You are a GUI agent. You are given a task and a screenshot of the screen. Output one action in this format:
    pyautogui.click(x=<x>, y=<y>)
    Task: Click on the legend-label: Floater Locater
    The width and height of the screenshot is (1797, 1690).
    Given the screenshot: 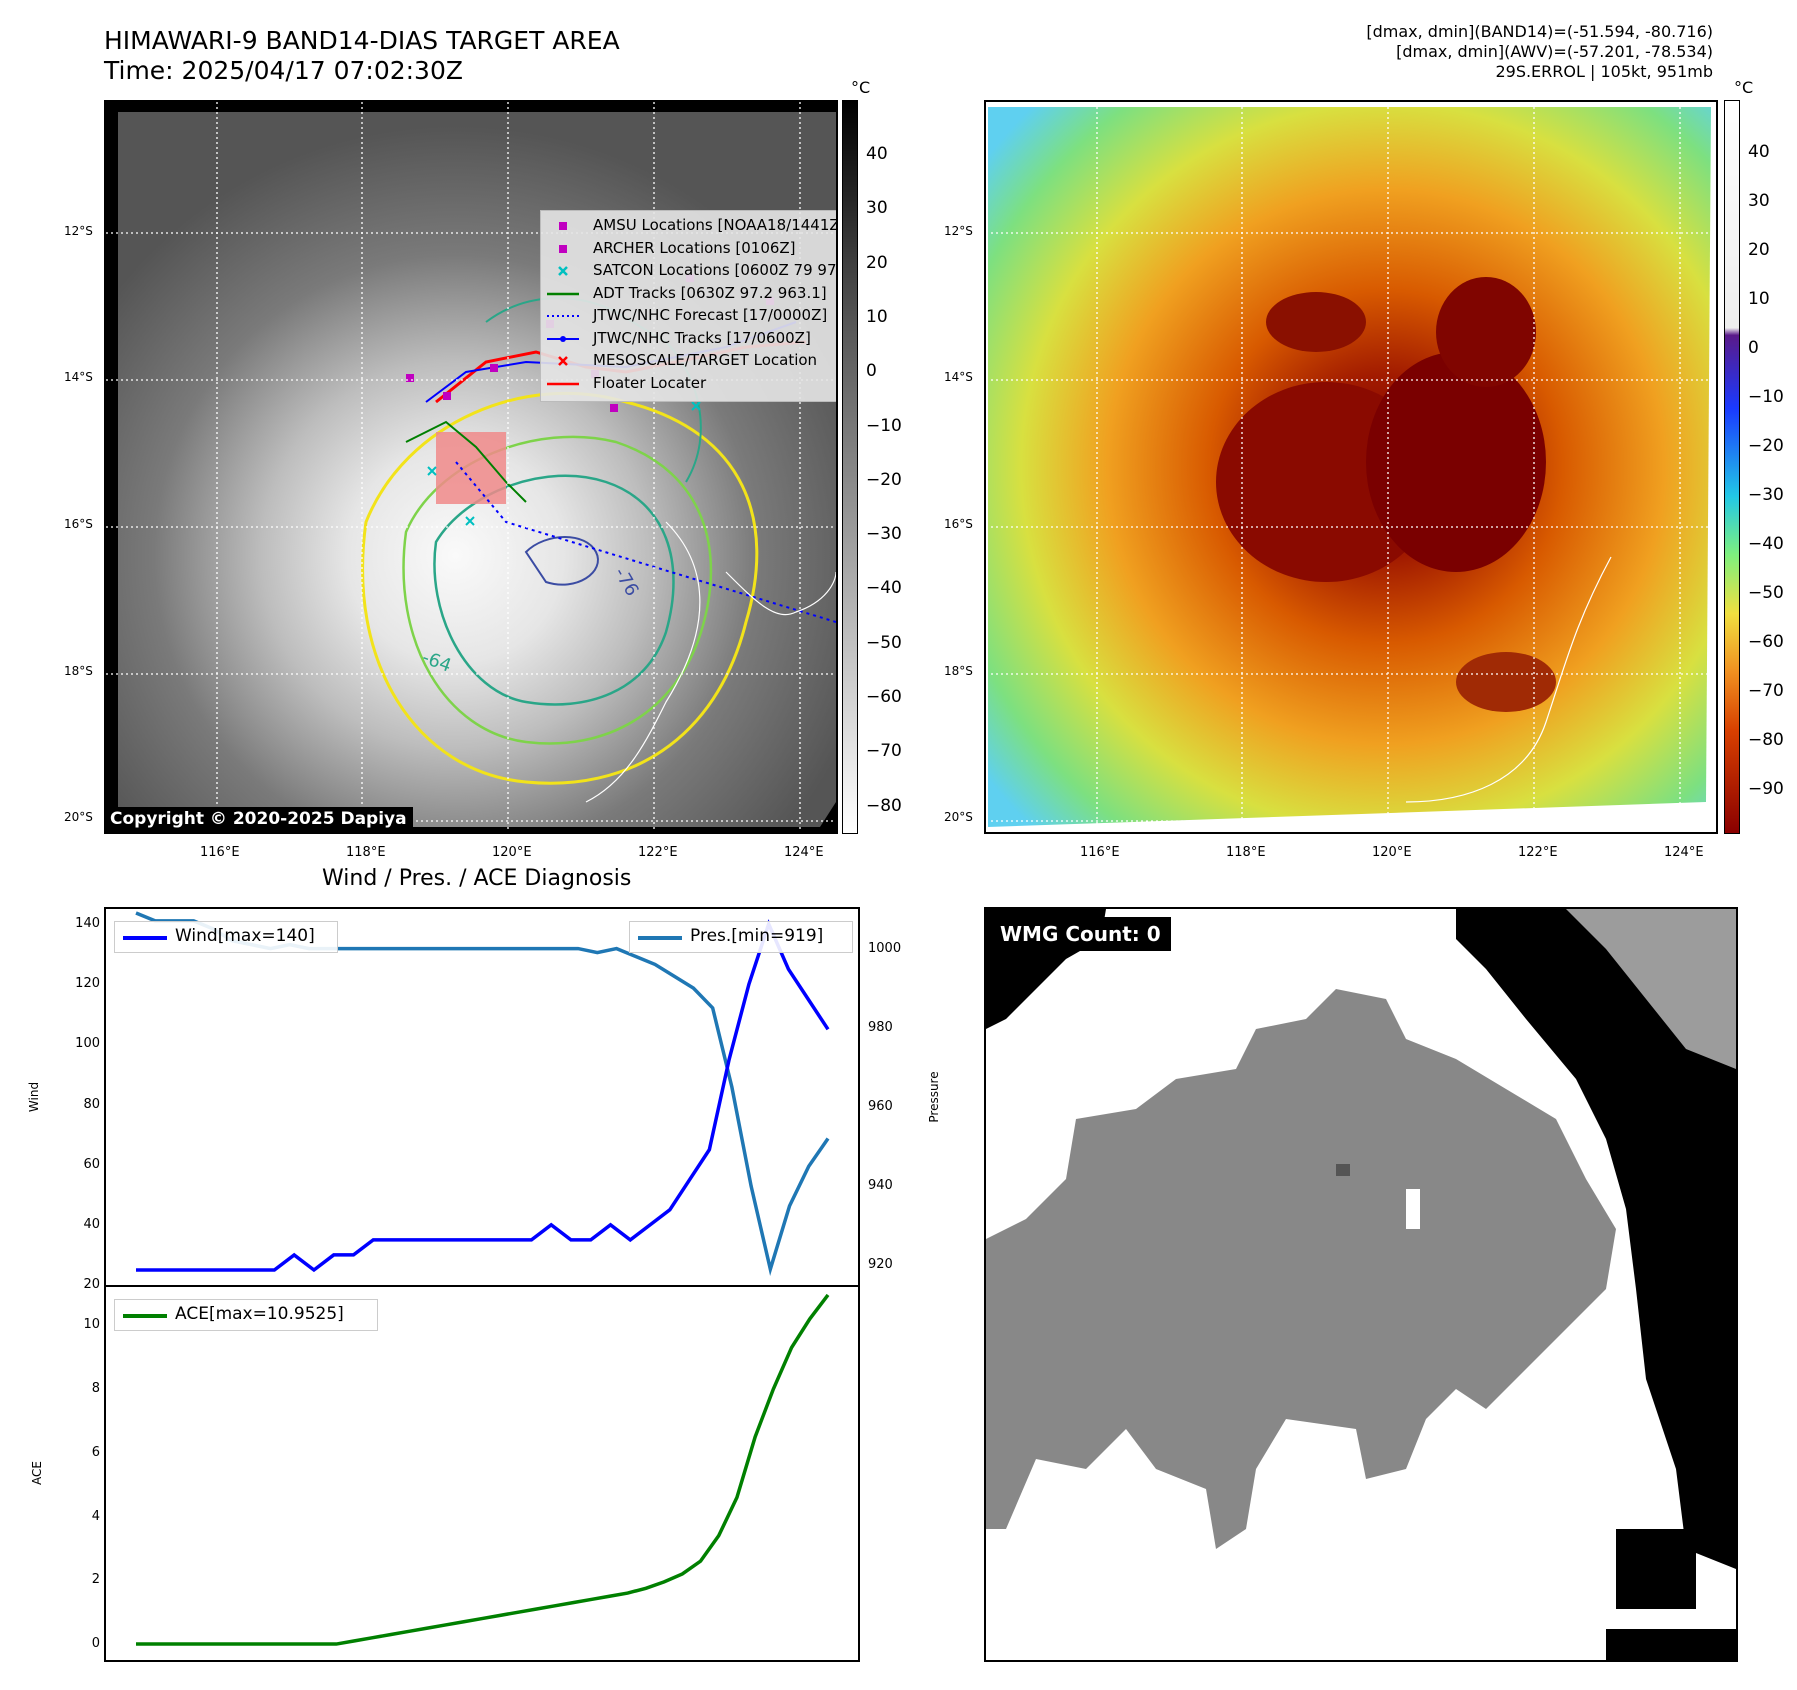 What is the action you would take?
    pyautogui.click(x=650, y=382)
    